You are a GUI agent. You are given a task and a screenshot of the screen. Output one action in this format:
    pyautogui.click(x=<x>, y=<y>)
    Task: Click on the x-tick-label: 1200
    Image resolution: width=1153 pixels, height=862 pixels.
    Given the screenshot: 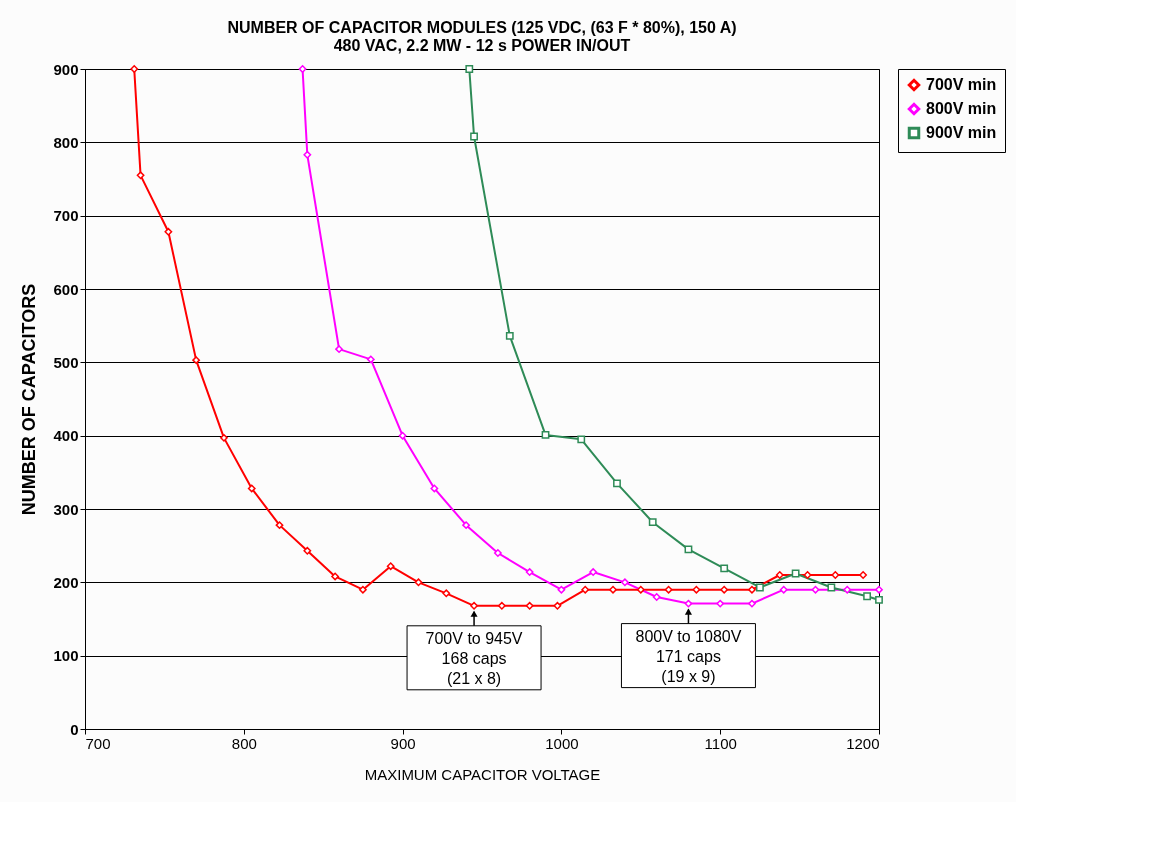 What is the action you would take?
    pyautogui.click(x=863, y=743)
    